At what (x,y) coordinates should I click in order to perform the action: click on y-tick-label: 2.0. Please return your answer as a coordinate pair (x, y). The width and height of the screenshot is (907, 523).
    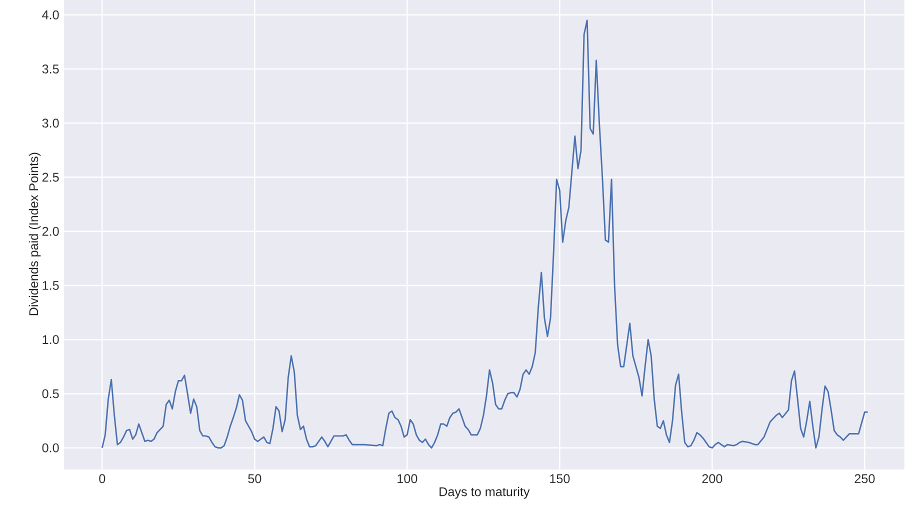
    Looking at the image, I should click on (50, 231).